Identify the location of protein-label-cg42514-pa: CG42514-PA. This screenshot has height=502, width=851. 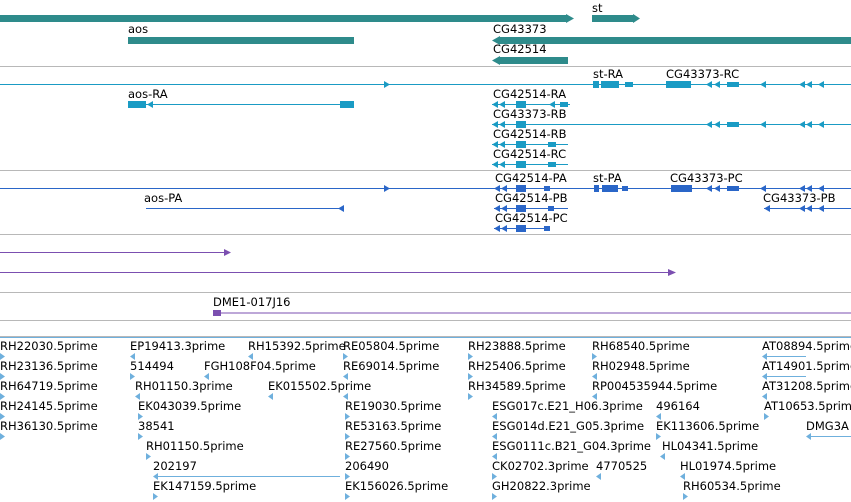
(531, 178).